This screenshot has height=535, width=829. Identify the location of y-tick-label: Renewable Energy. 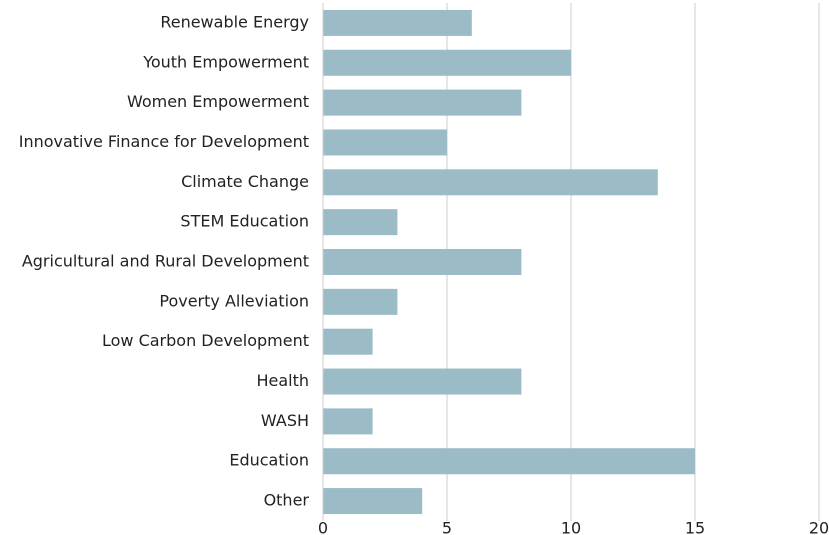
(234, 21).